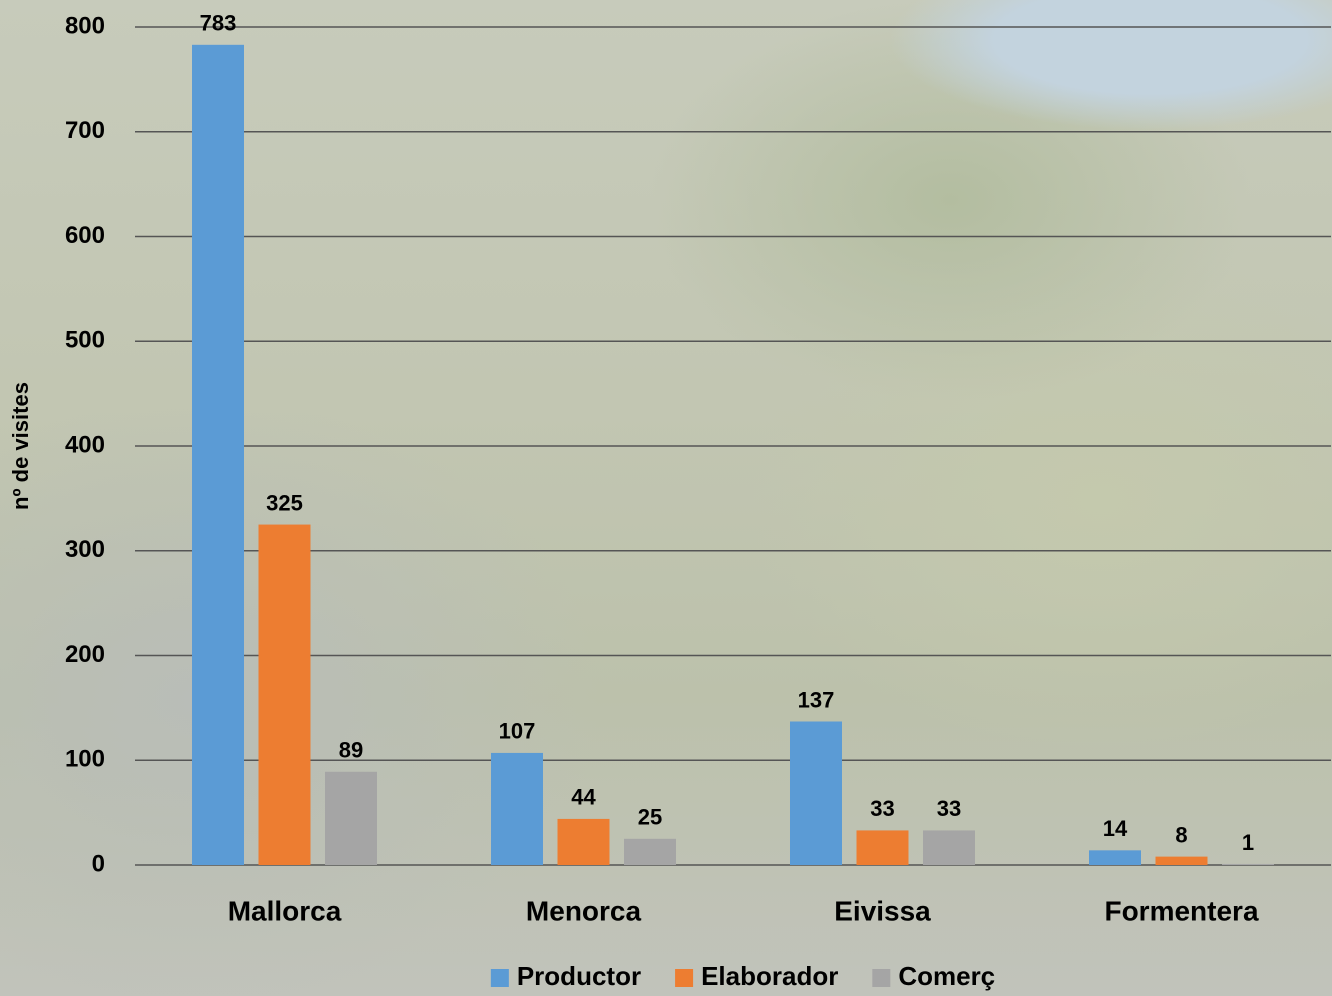 The image size is (1332, 996). What do you see at coordinates (650, 817) in the screenshot?
I see `data-label: 25` at bounding box center [650, 817].